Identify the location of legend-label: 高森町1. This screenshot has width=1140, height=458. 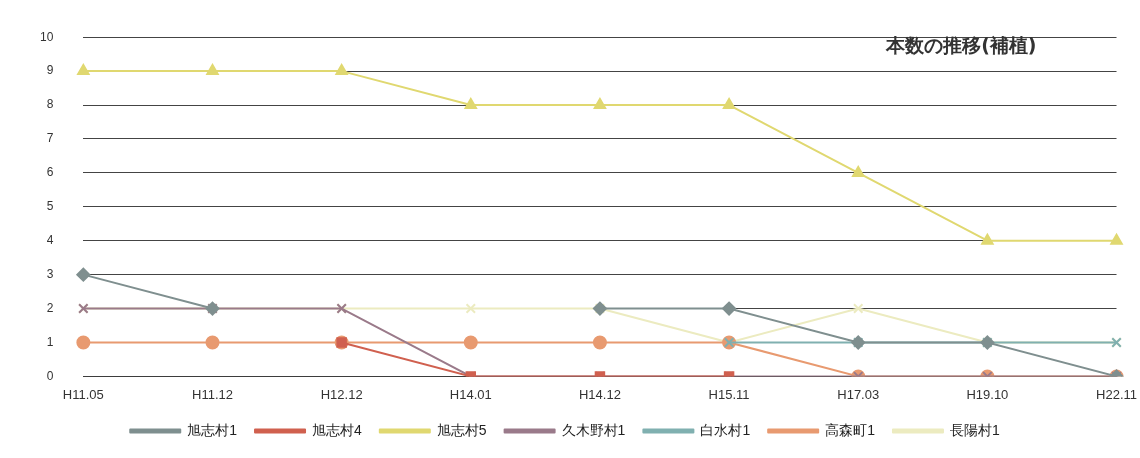
(850, 429).